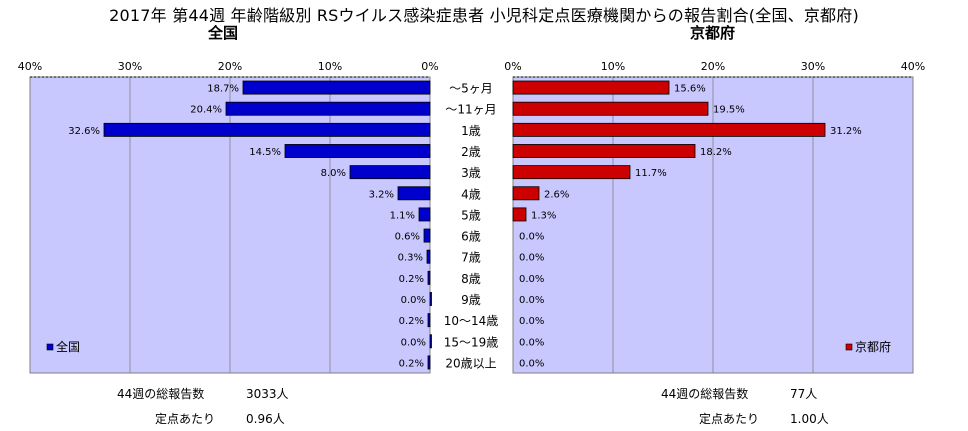 Image resolution: width=968 pixels, height=431 pixels. Describe the element at coordinates (130, 66) in the screenshot. I see `left-tick-label: 30%` at that location.